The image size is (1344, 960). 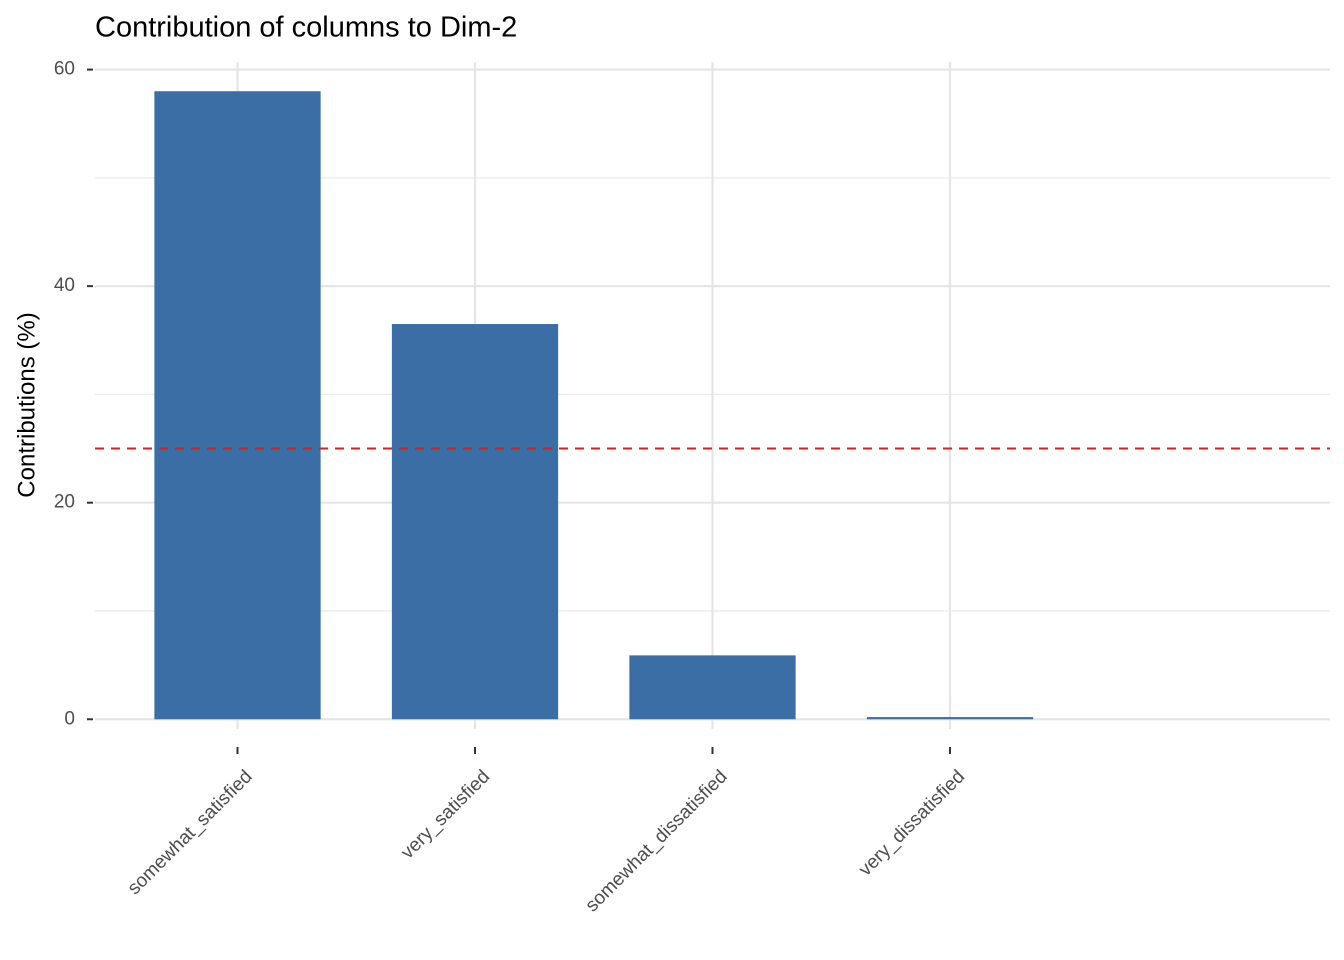 What do you see at coordinates (64, 502) in the screenshot?
I see `y-tick-label: 20` at bounding box center [64, 502].